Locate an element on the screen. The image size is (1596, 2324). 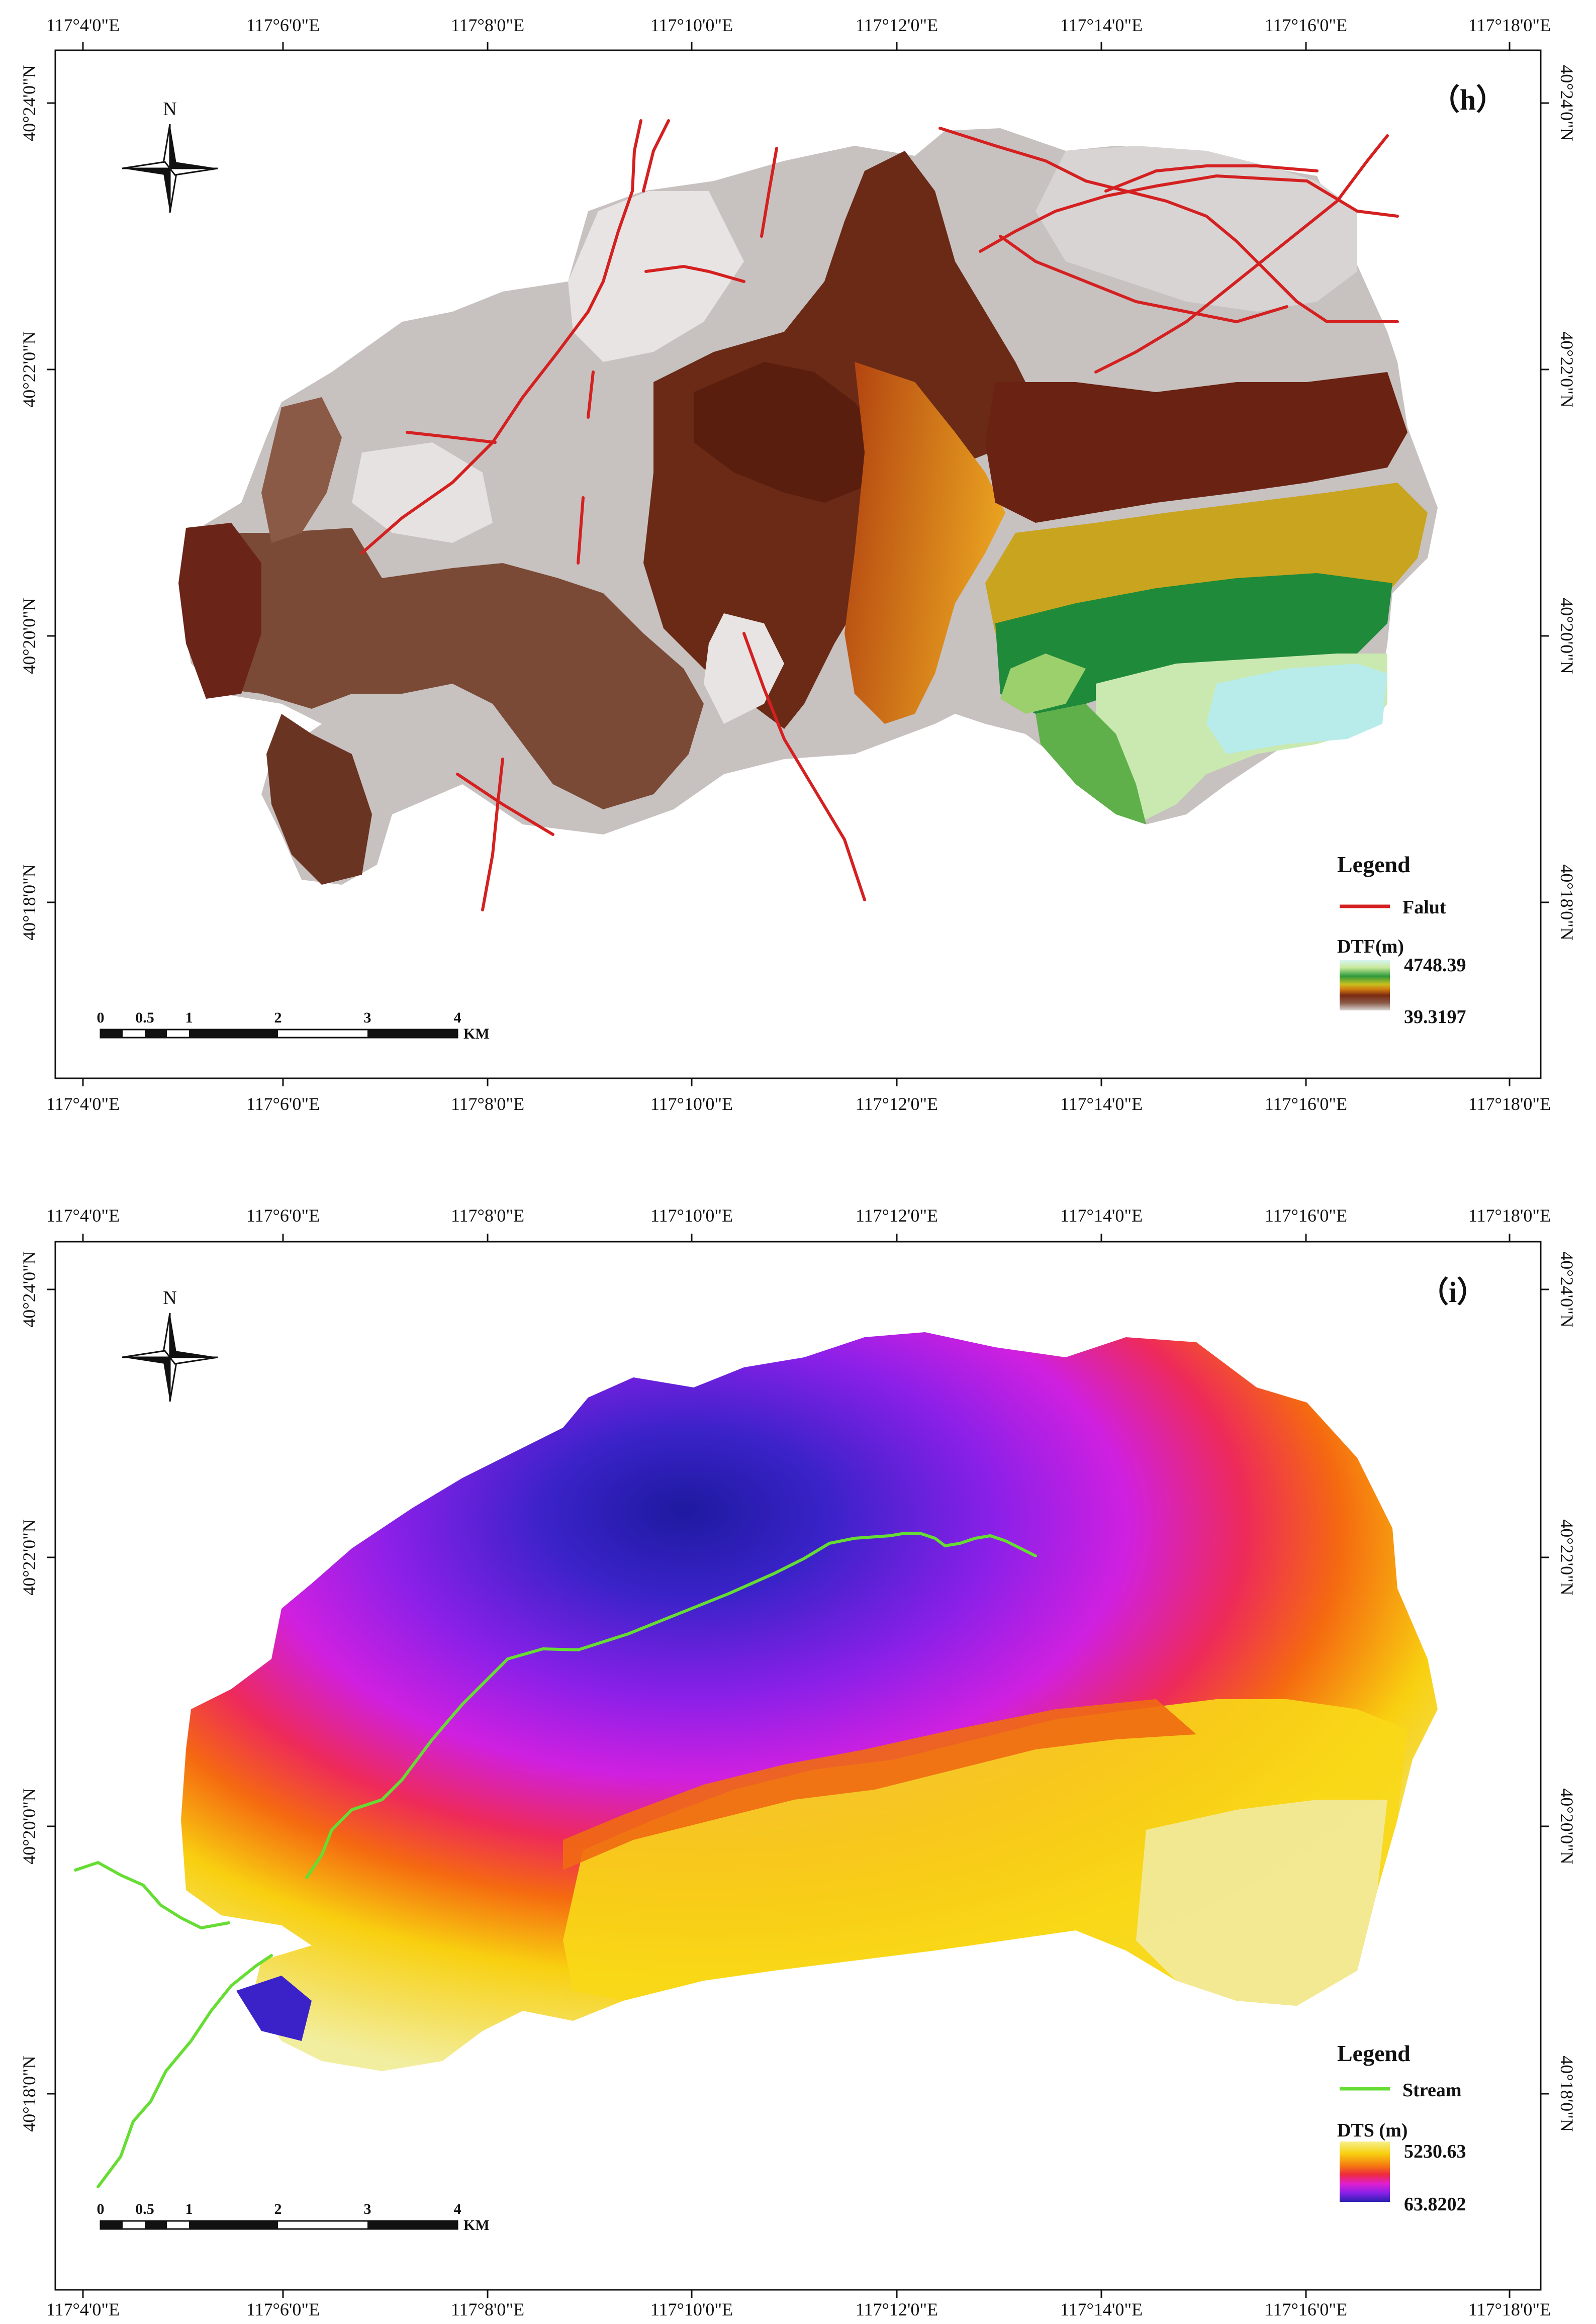
ramp-max-label: 5230.63 is located at coordinates (1435, 2151).